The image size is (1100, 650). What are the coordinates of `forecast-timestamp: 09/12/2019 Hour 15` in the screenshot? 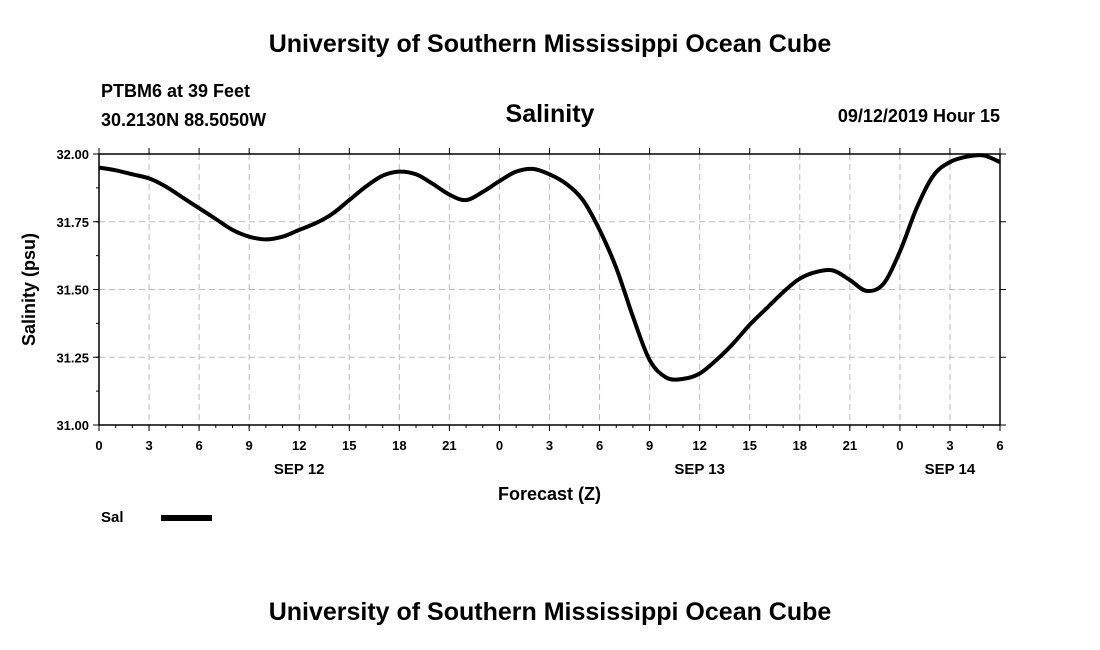 It's located at (918, 116).